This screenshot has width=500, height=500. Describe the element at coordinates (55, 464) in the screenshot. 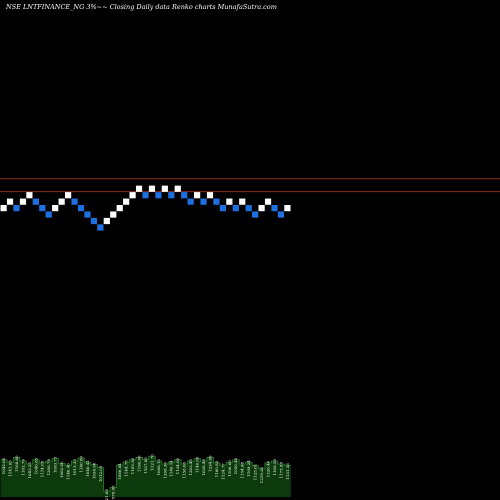

I see `volume-label: 1093.73` at that location.